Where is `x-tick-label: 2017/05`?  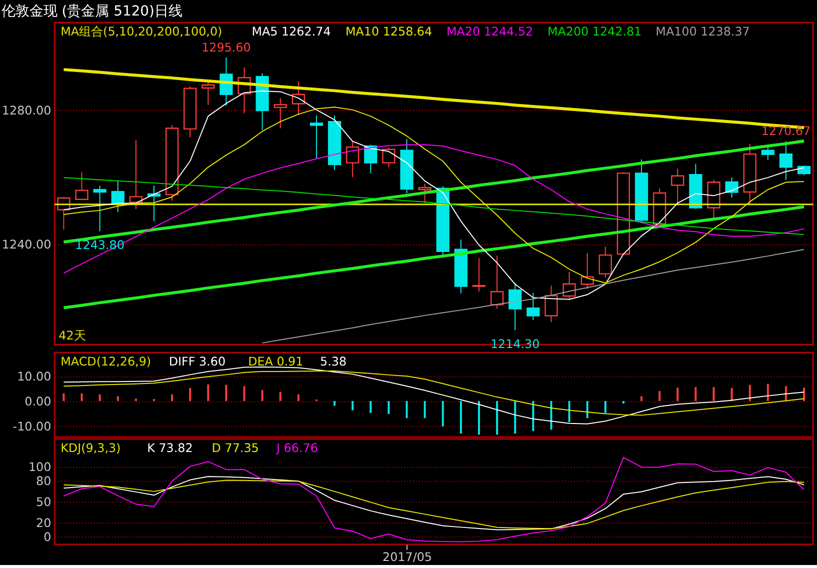 x-tick-label: 2017/05 is located at coordinates (407, 557).